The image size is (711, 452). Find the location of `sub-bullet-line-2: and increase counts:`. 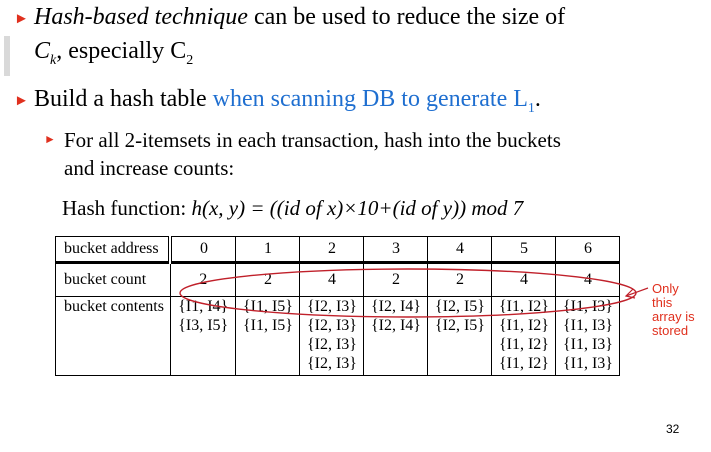

sub-bullet-line-2: and increase counts: is located at coordinates (149, 168).